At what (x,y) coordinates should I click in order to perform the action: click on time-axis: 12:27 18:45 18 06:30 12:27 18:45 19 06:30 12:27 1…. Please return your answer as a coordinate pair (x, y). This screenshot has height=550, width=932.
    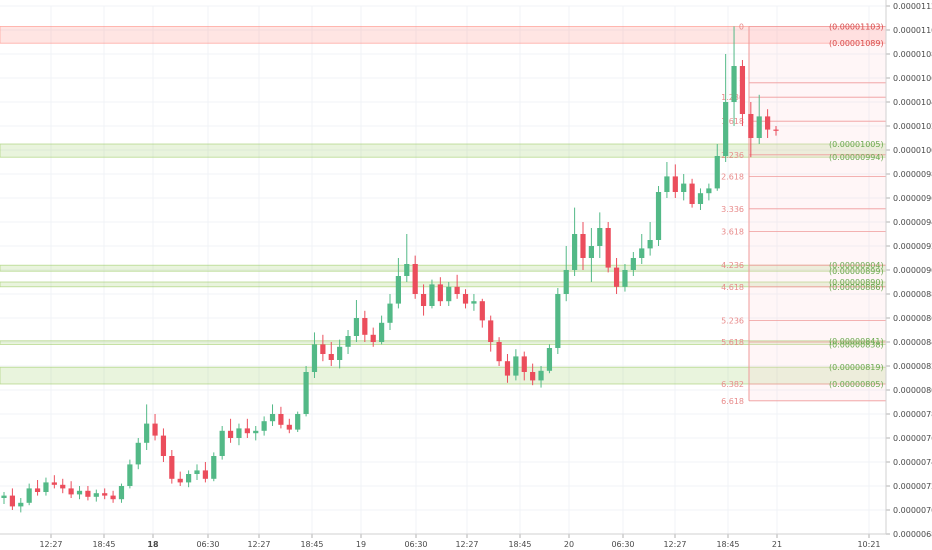
    Looking at the image, I should click on (443, 541).